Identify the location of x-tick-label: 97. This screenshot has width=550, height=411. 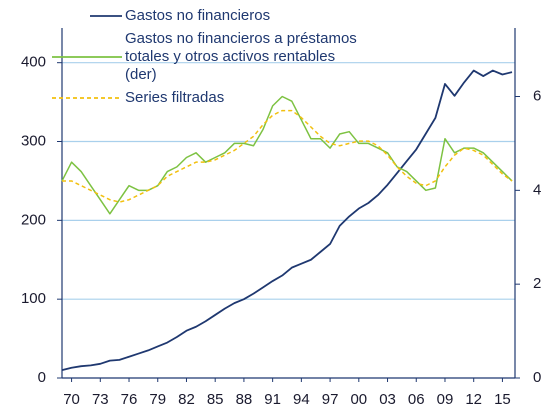
(330, 399).